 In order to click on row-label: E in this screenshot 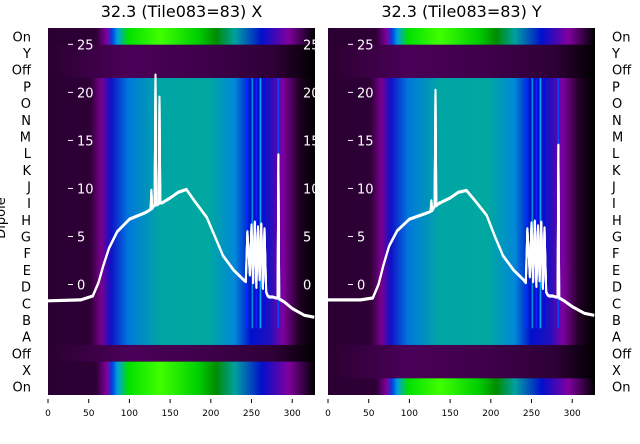, I will do `click(616, 271)`.